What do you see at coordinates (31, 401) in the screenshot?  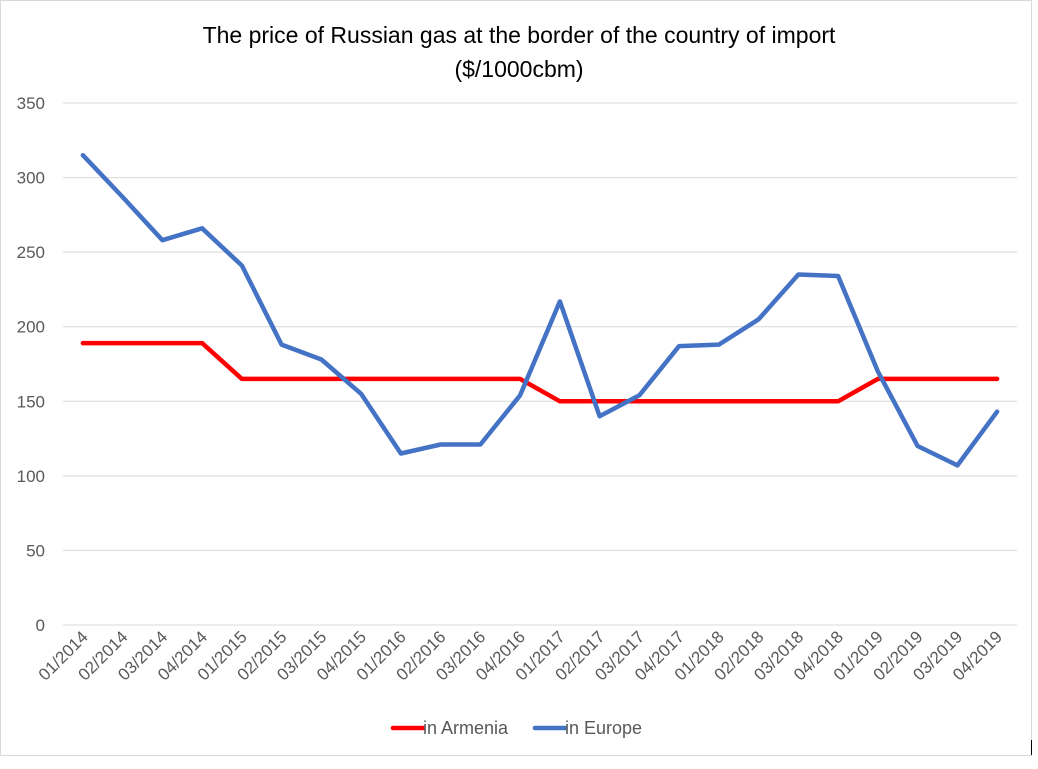 I see `y-tick-label-150: 150` at bounding box center [31, 401].